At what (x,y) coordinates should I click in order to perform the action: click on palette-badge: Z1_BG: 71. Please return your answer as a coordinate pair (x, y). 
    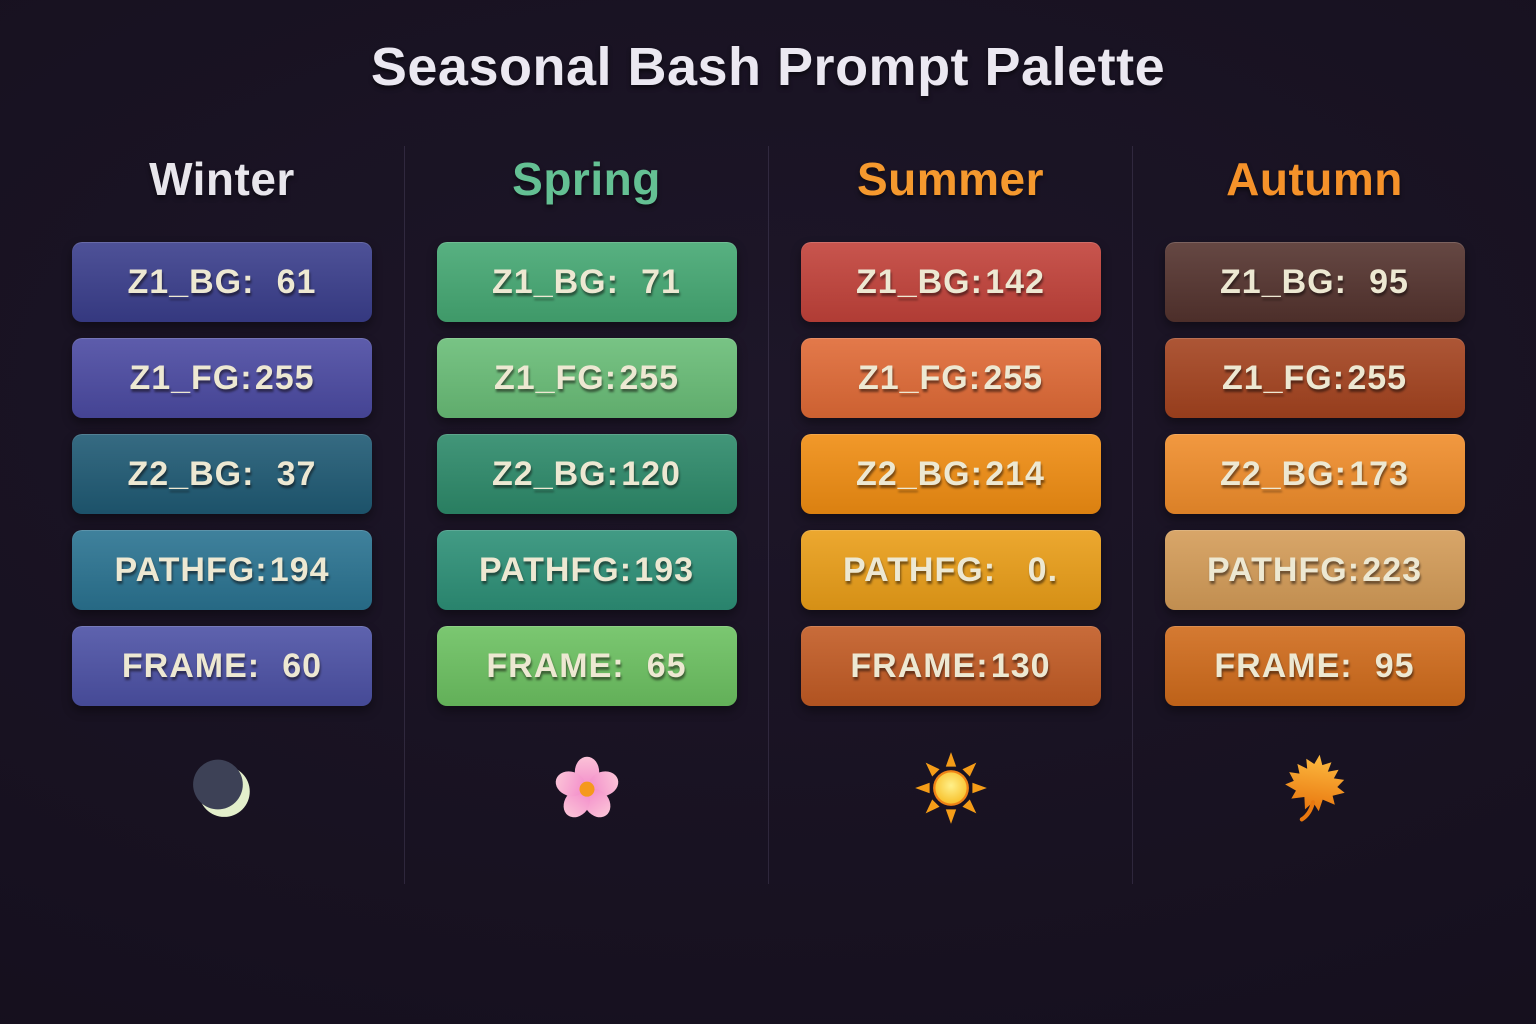
    Looking at the image, I should click on (586, 282).